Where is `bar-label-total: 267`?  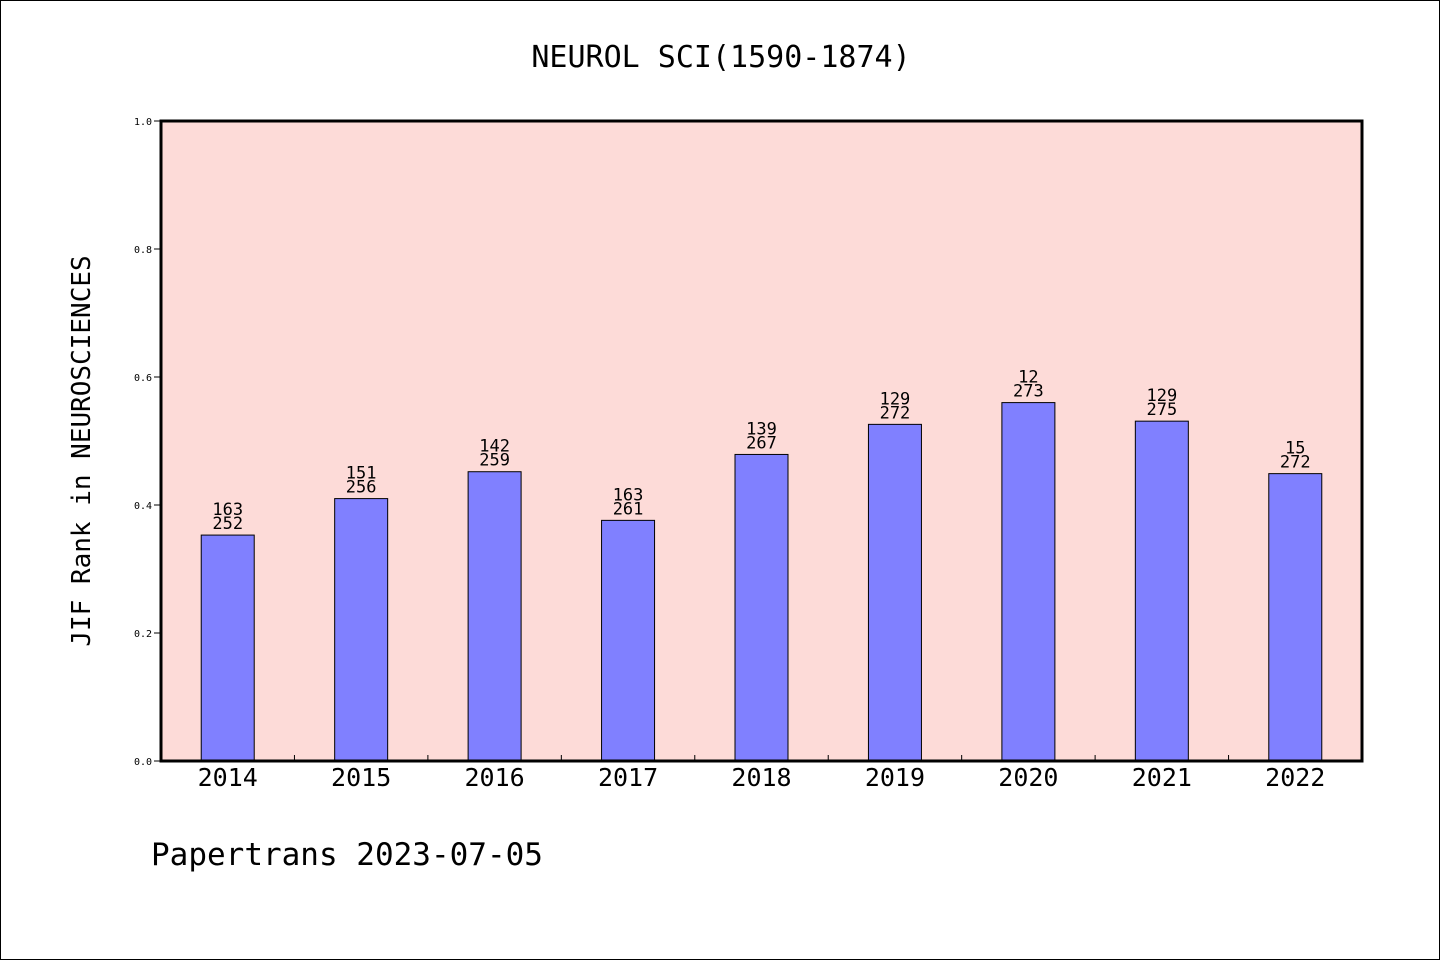
bar-label-total: 267 is located at coordinates (761, 443).